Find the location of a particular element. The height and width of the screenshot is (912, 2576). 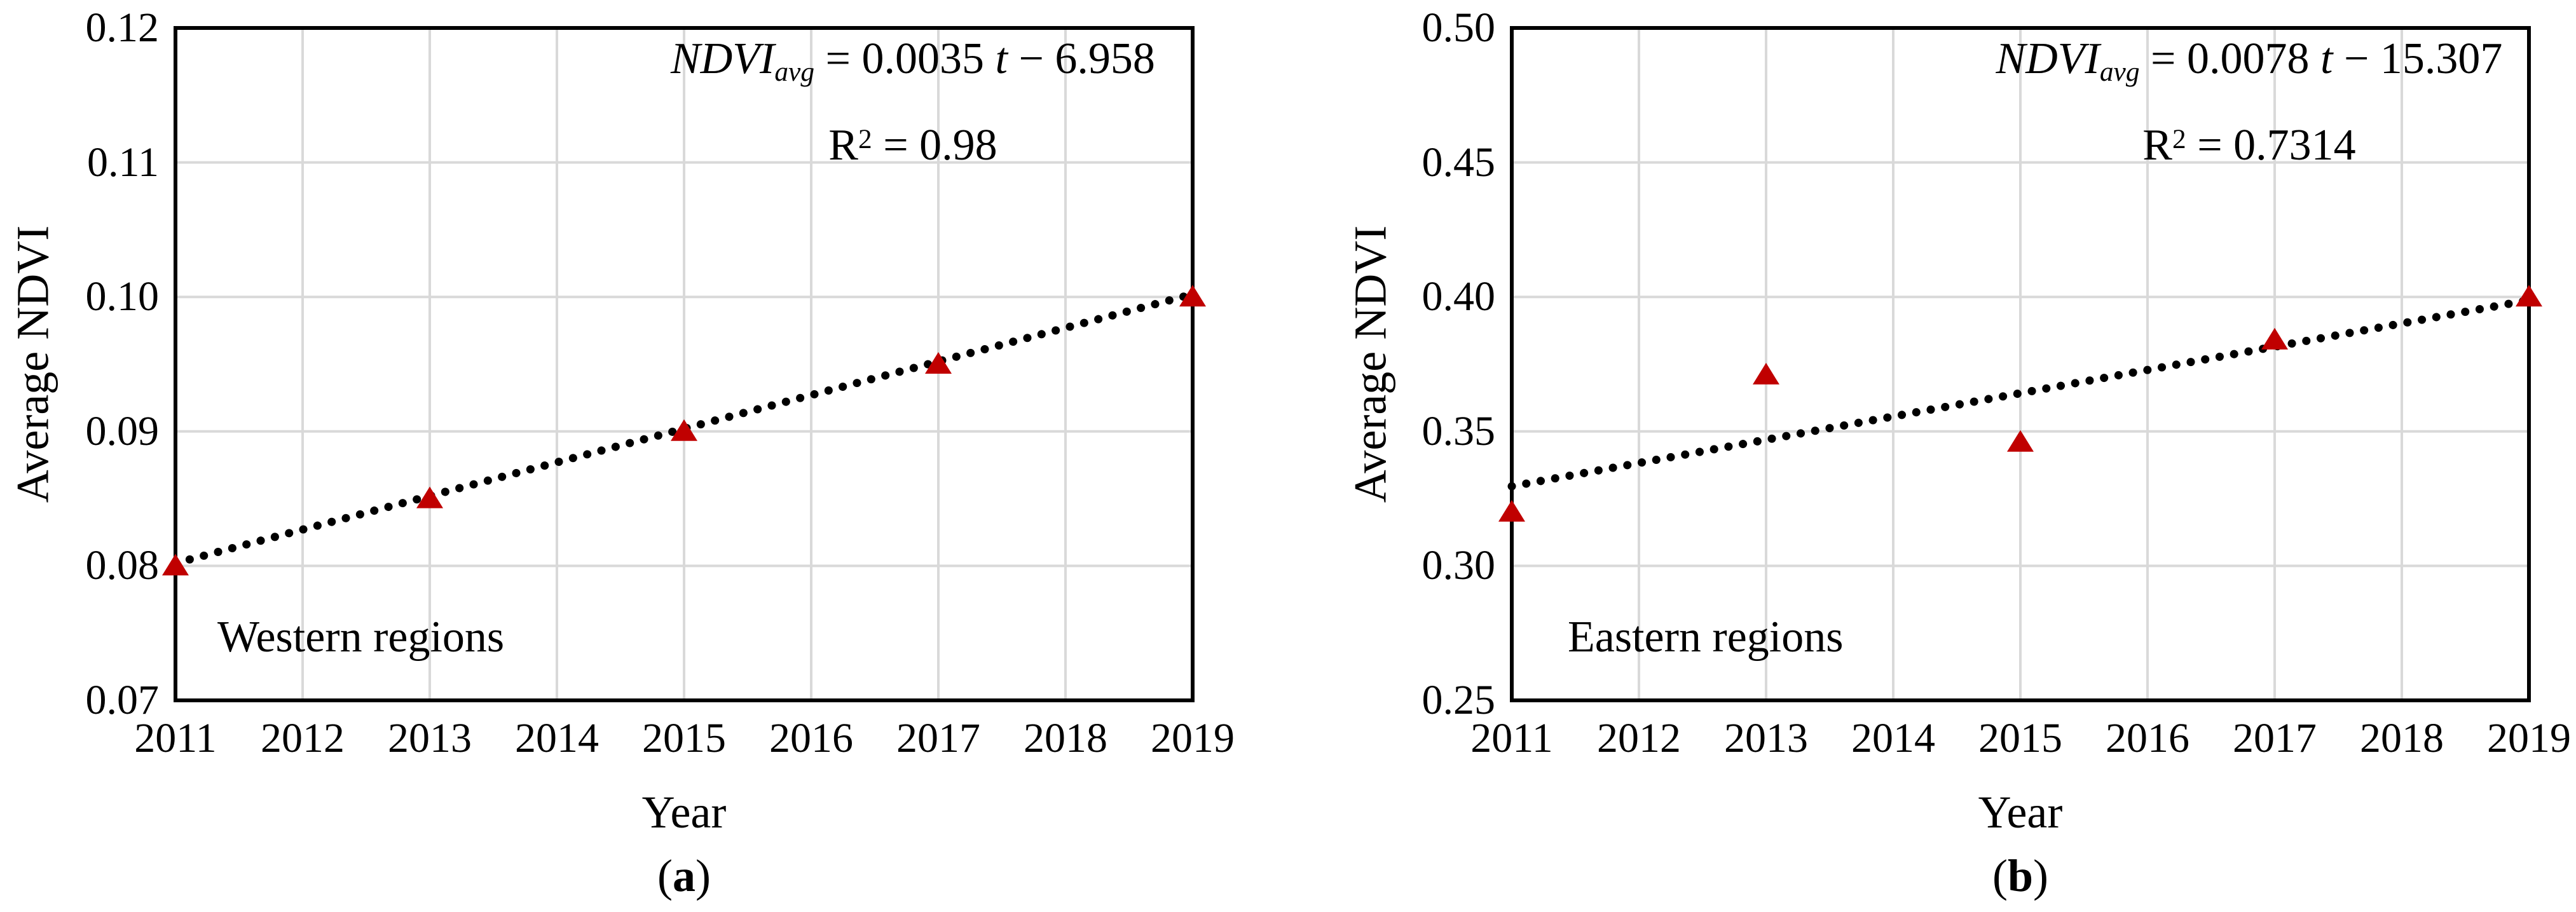

subfigure-caption: (b) is located at coordinates (2020, 876).